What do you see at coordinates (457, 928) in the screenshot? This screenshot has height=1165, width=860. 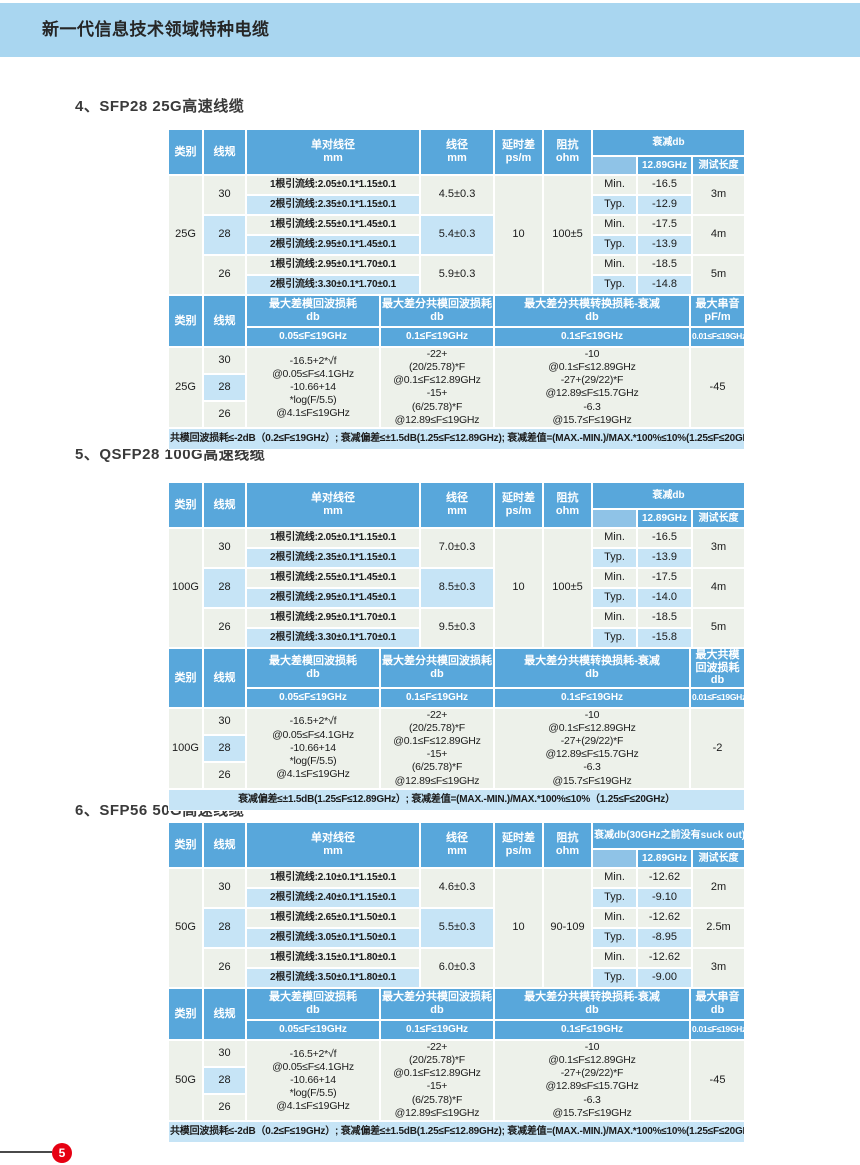 I see `cell-diameter: 5.5±0.3` at bounding box center [457, 928].